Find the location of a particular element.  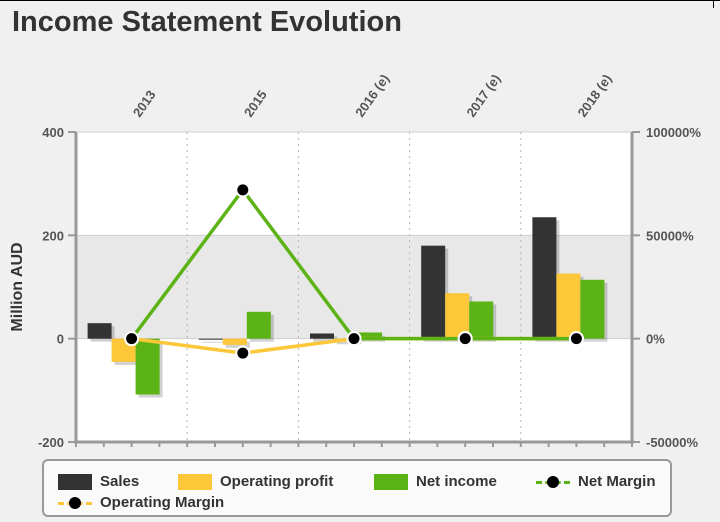

legend-label-net-margin: Net Margin is located at coordinates (617, 481).